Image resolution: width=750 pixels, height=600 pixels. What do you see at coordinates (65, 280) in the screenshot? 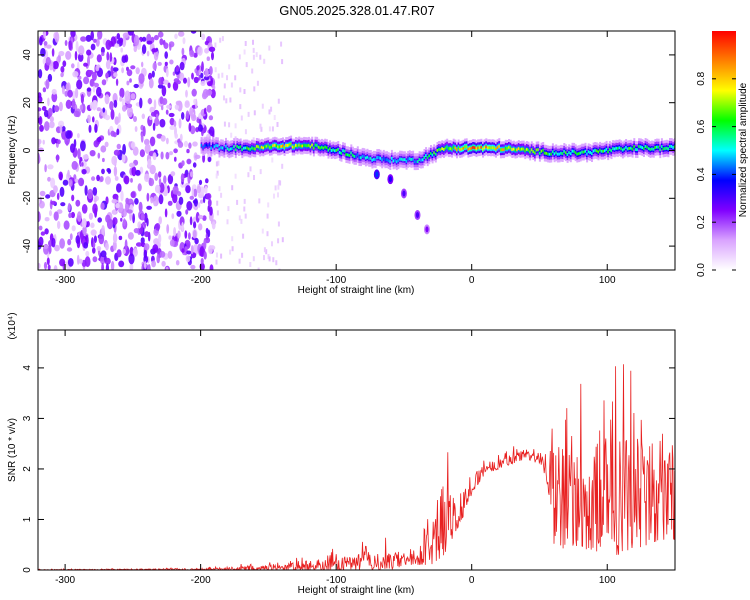
I see `x-tick-label: -300` at bounding box center [65, 280].